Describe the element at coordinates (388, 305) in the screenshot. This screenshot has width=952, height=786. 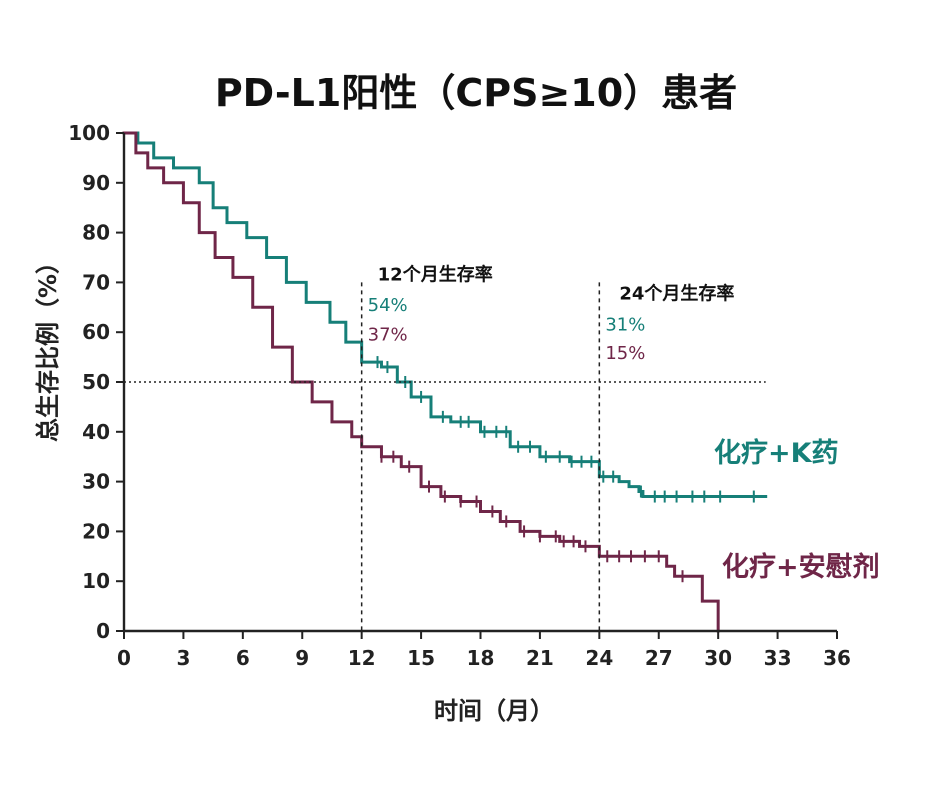
I see `annotation-value-k-drug: 54%` at that location.